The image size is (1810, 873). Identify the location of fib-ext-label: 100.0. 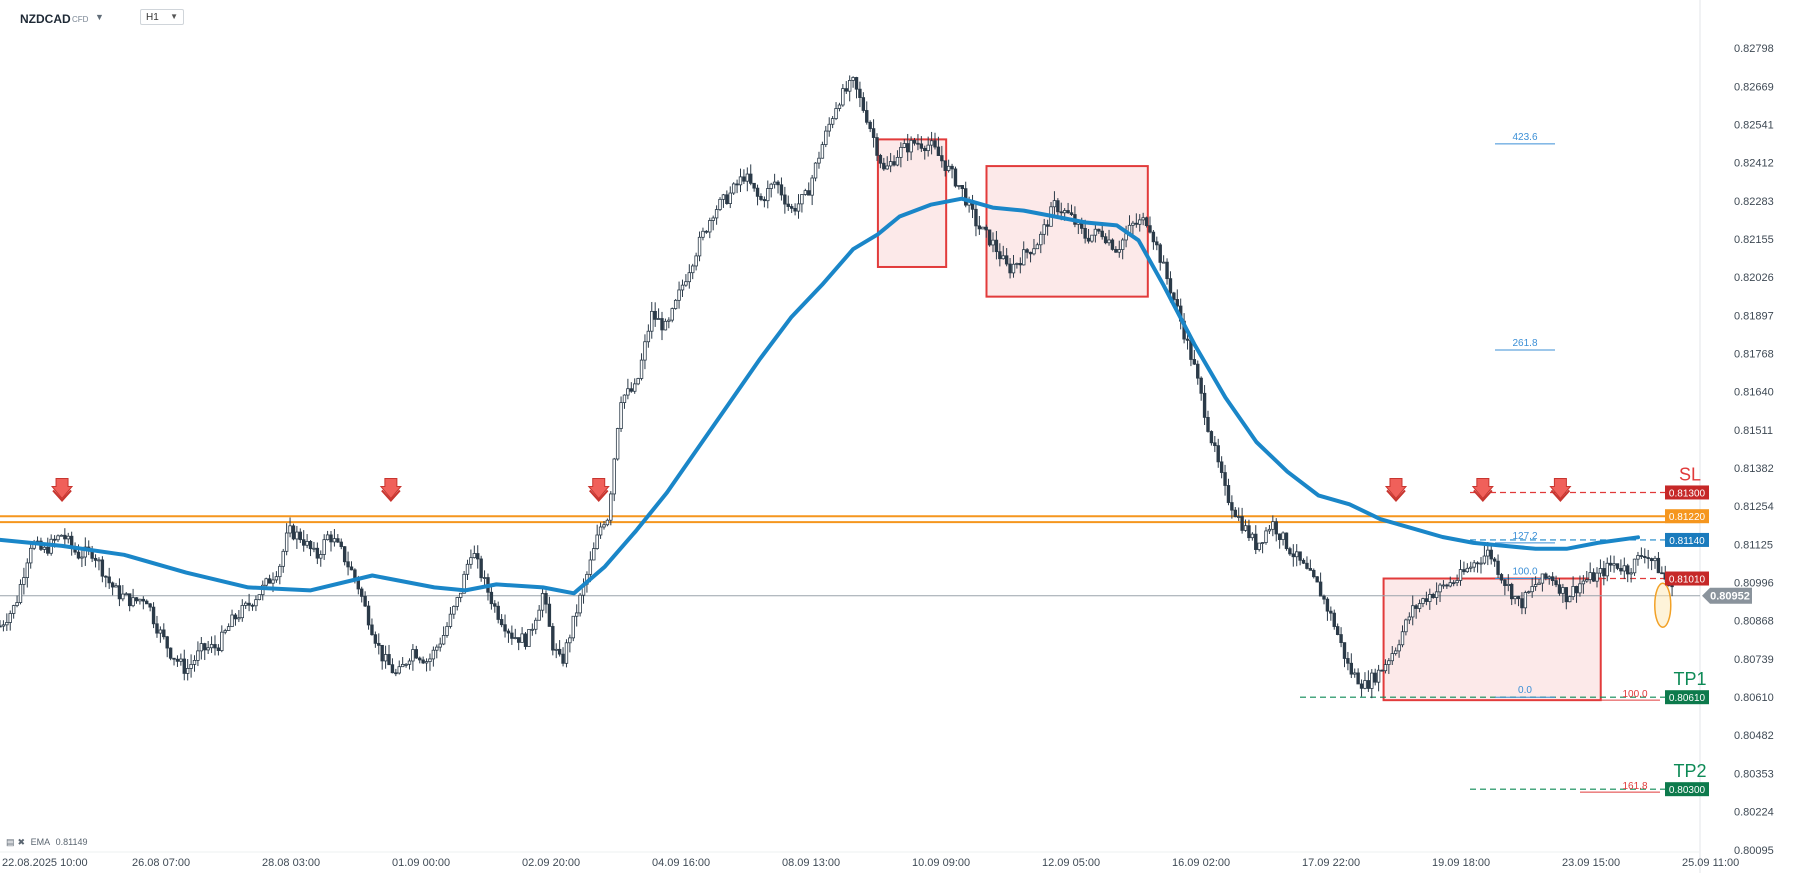
(1634, 694).